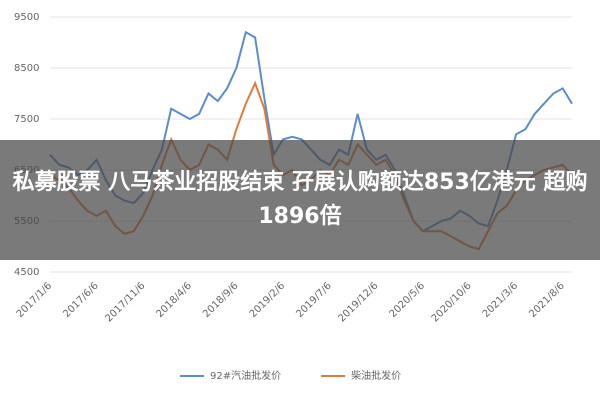  I want to click on y-tick-label: 8500, so click(26, 68).